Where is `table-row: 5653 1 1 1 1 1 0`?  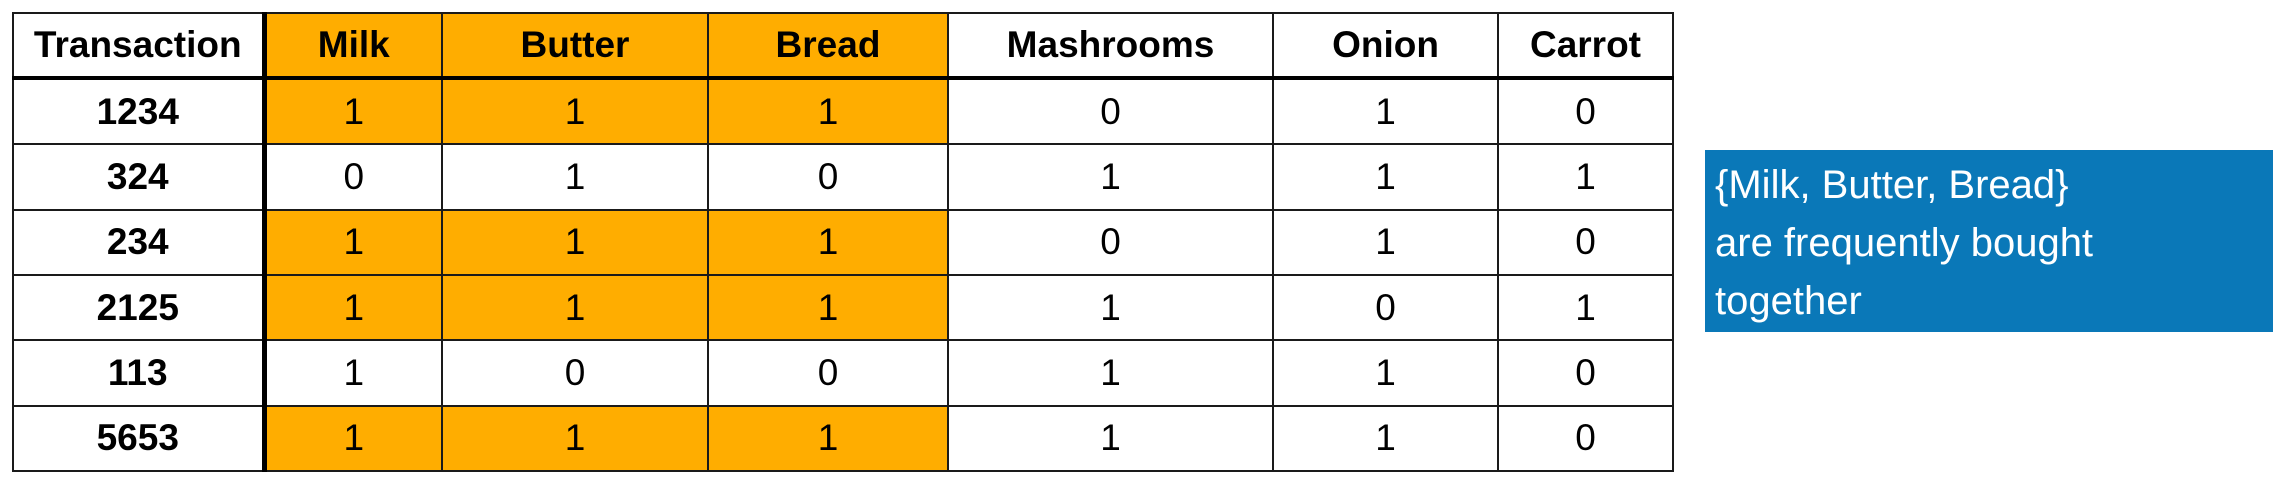 table-row: 5653 1 1 1 1 1 0 is located at coordinates (843, 438).